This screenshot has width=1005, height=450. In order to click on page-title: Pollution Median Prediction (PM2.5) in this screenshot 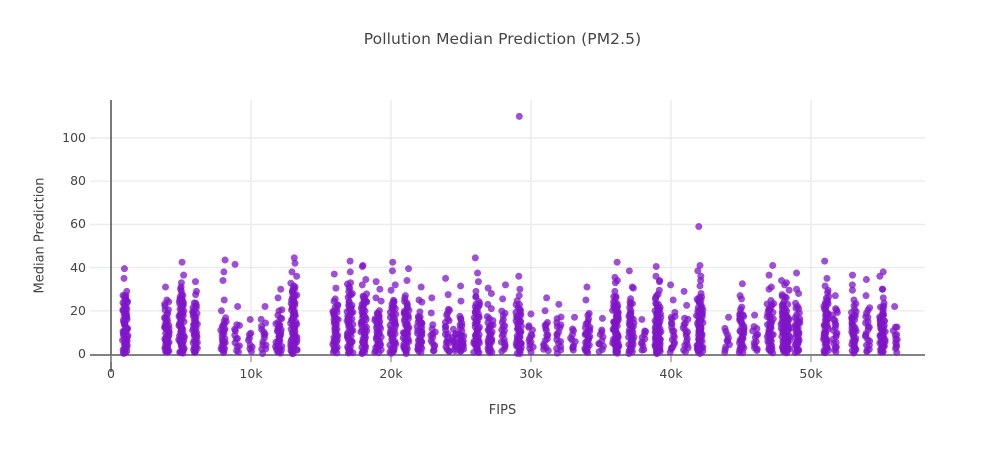, I will do `click(502, 39)`.